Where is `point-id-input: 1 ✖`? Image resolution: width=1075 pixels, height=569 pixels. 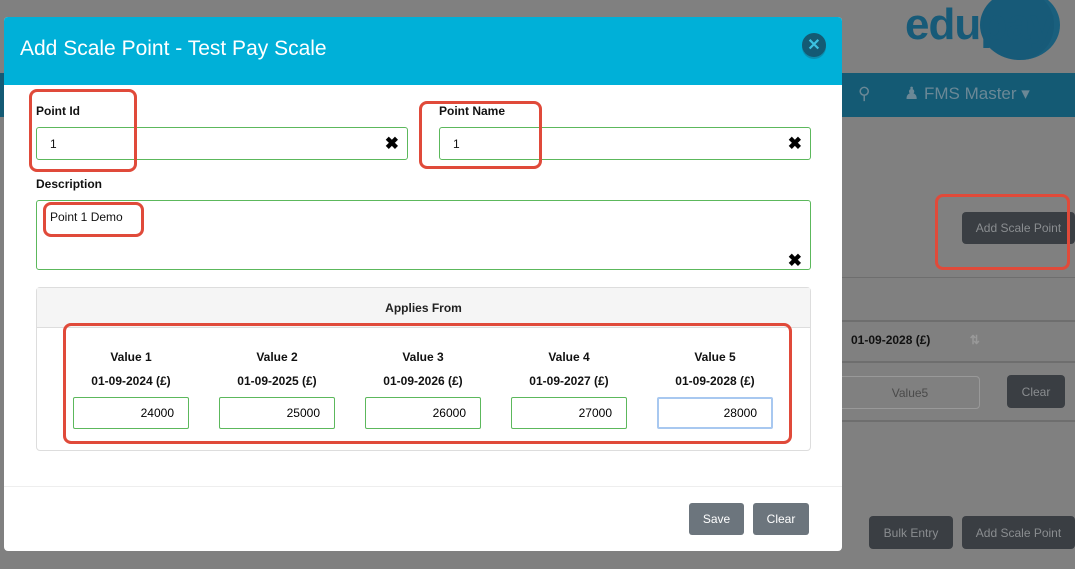
point-id-input: 1 ✖ is located at coordinates (222, 143).